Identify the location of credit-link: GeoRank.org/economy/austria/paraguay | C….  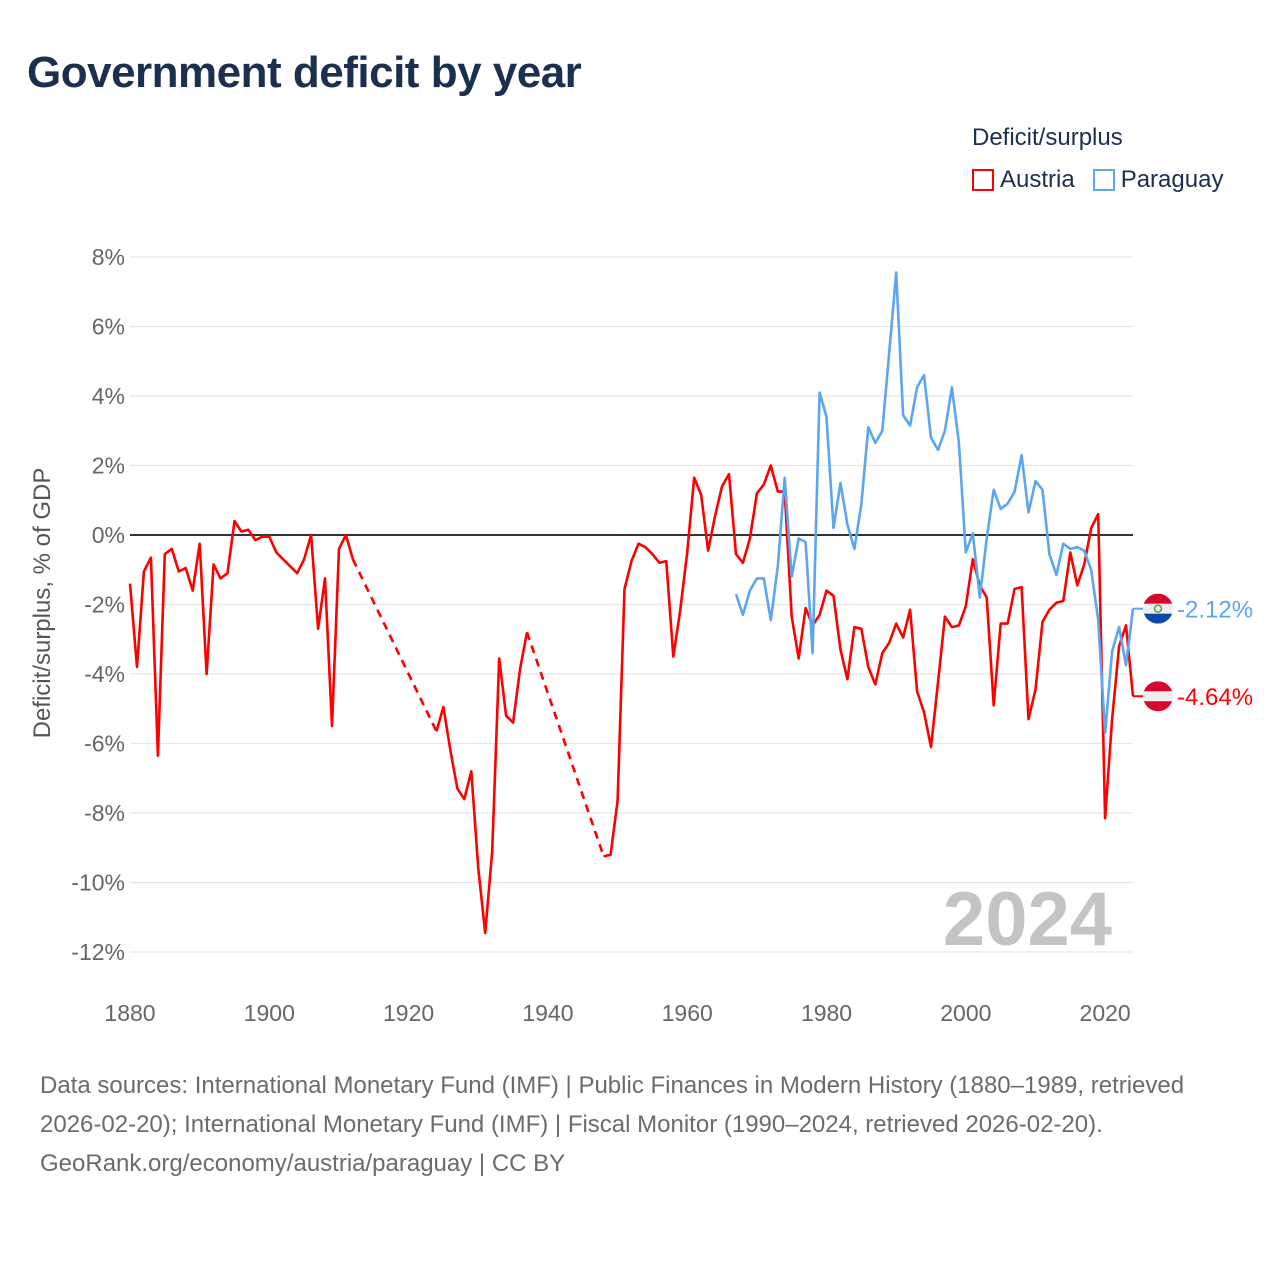
(303, 1163).